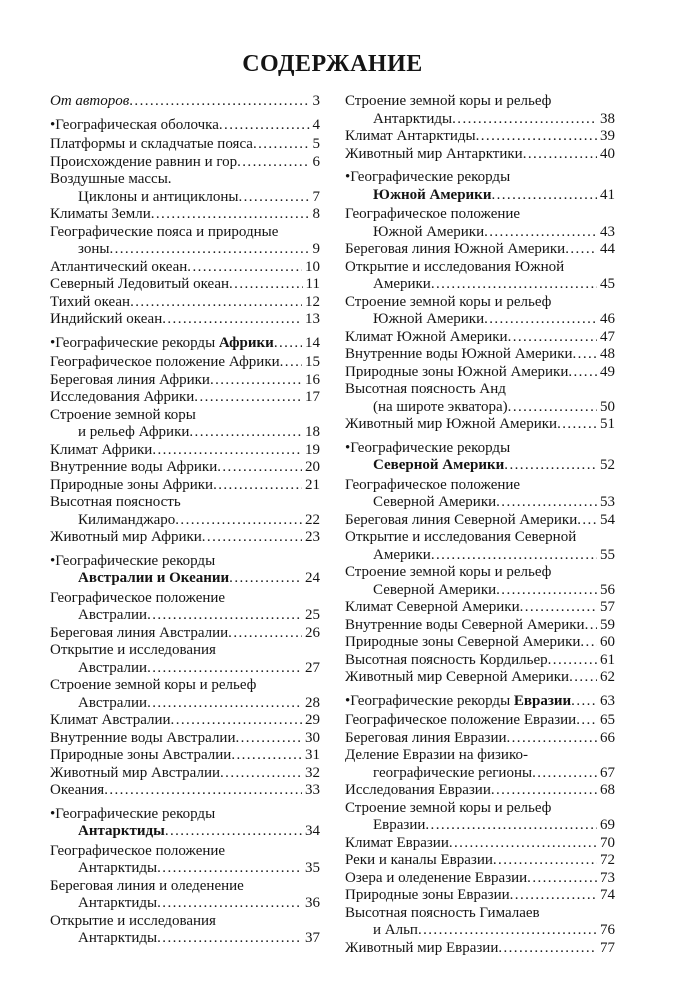  Describe the element at coordinates (607, 231) in the screenshot. I see `page-number: 43` at that location.